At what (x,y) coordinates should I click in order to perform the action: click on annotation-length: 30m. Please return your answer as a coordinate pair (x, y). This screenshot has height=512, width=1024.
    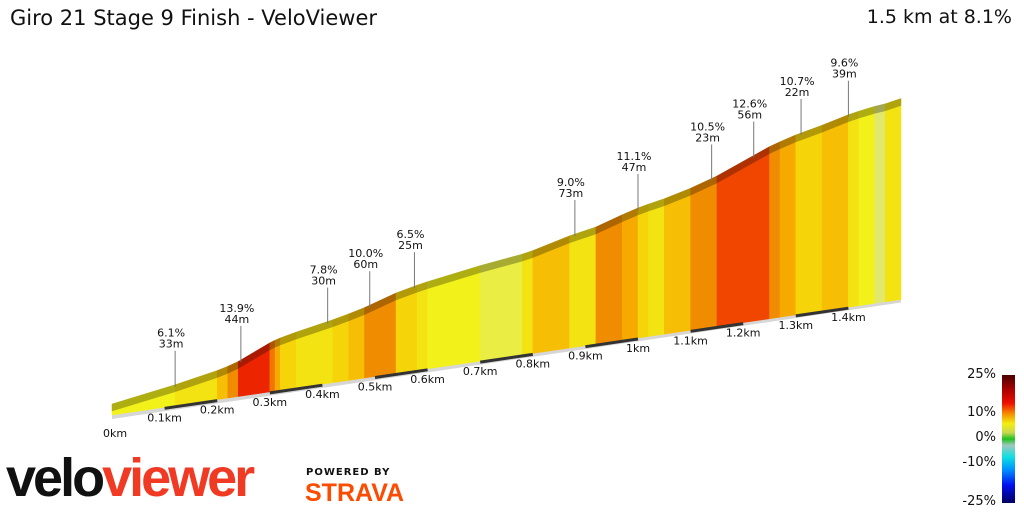
    Looking at the image, I should click on (323, 281).